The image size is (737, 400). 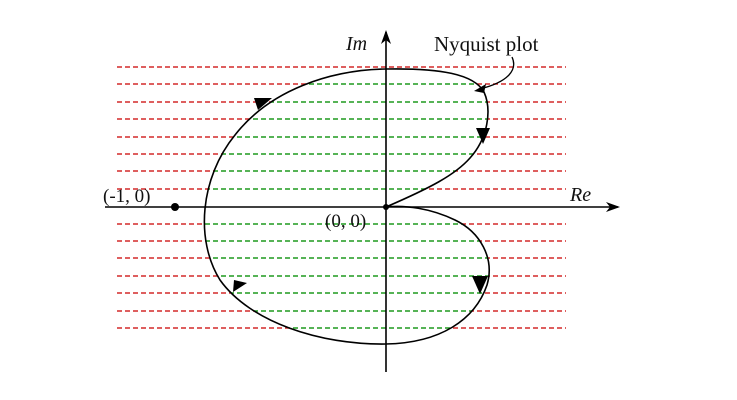 What do you see at coordinates (480, 285) in the screenshot?
I see `arrow-lower-right` at bounding box center [480, 285].